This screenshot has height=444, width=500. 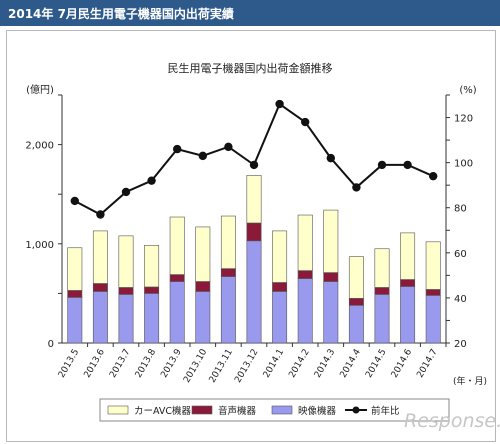 What do you see at coordinates (120, 364) in the screenshot?
I see `x-tick-label: 2013.7` at bounding box center [120, 364].